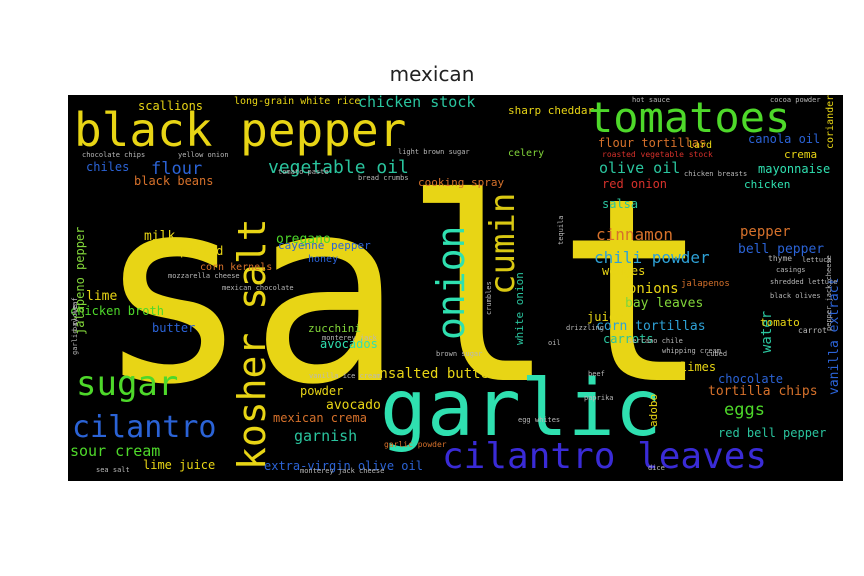  What do you see at coordinates (144, 427) in the screenshot?
I see `word-cilantro: cilantro` at bounding box center [144, 427].